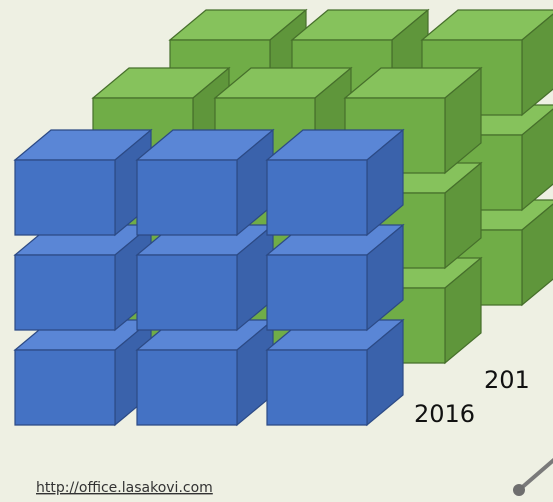  Describe the element at coordinates (507, 380) in the screenshot. I see `year-label: 201` at that location.